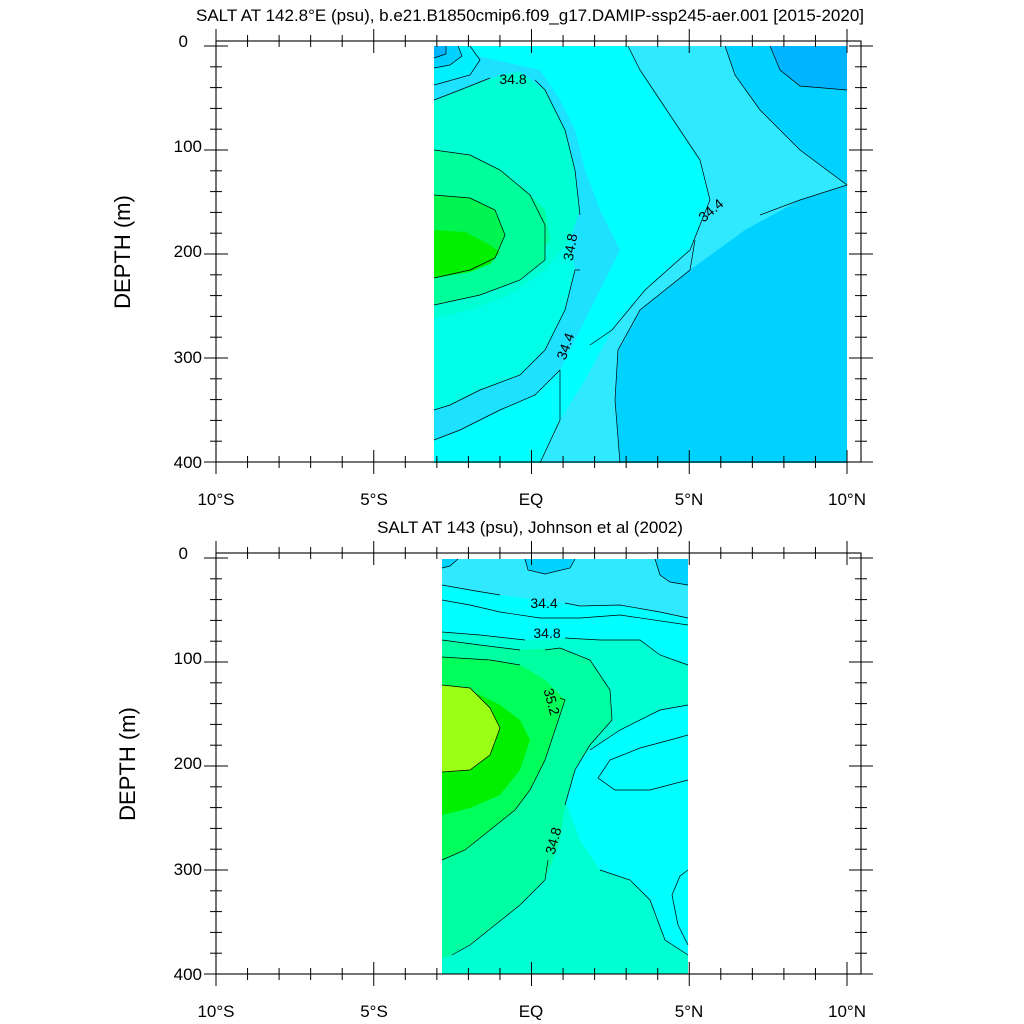 Image resolution: width=1024 pixels, height=1024 pixels. Describe the element at coordinates (552, 701) in the screenshot. I see `contour-label: 35.2` at that location.